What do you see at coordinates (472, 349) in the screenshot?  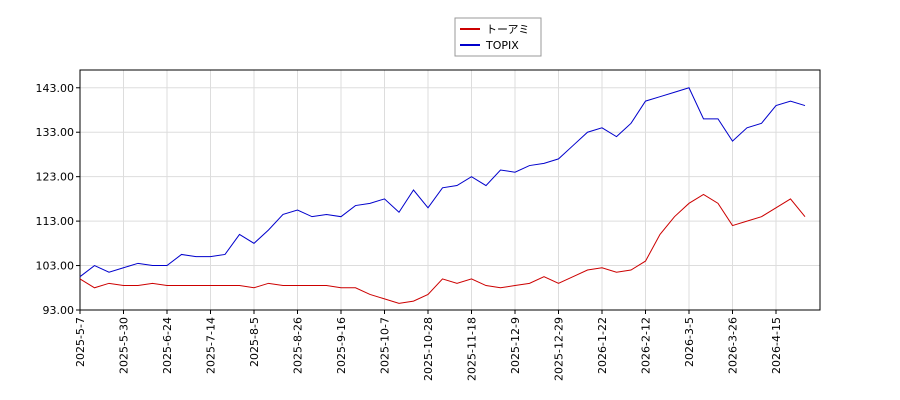 I see `x-tick-label: 2025-11-18` at bounding box center [472, 349].